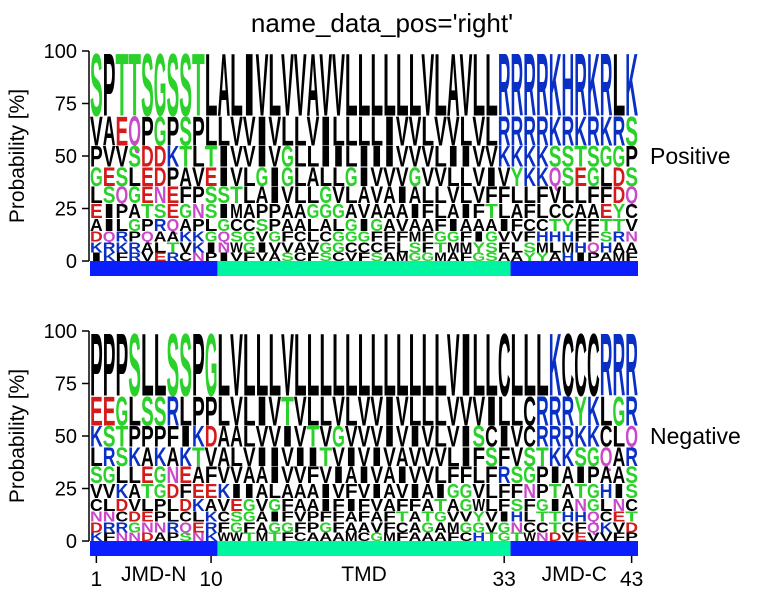  What do you see at coordinates (555, 537) in the screenshot?
I see `logo-letter: D` at bounding box center [555, 537].